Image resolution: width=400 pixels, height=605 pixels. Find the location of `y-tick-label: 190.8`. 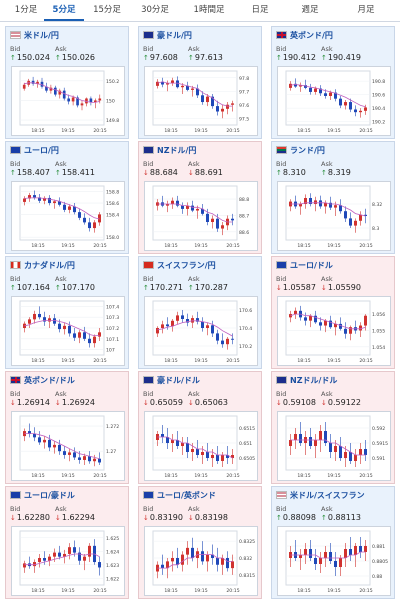

y-tick-label: 190.8 is located at coordinates (378, 82).